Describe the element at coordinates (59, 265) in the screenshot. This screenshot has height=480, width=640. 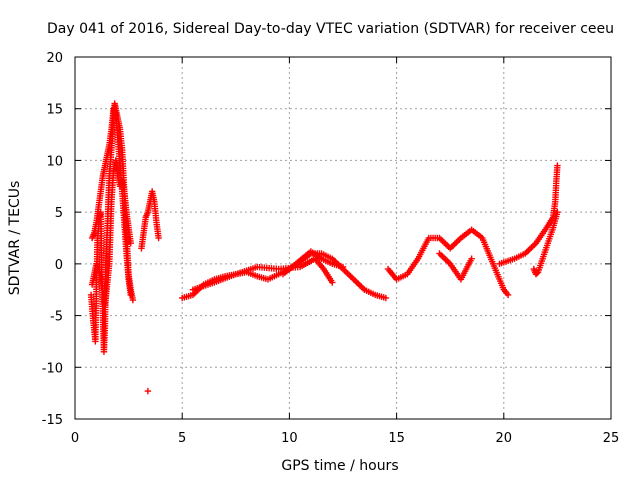
I see `y-tick-label: 0` at that location.